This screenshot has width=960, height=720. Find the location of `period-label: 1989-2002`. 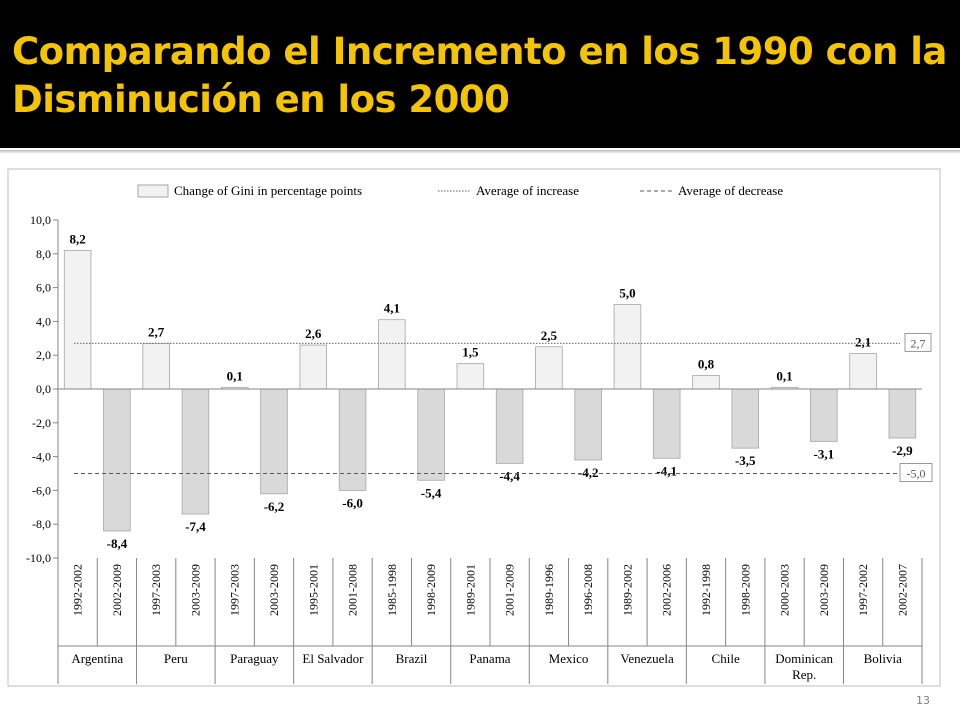

period-label: 1989-2002 is located at coordinates (627, 590).